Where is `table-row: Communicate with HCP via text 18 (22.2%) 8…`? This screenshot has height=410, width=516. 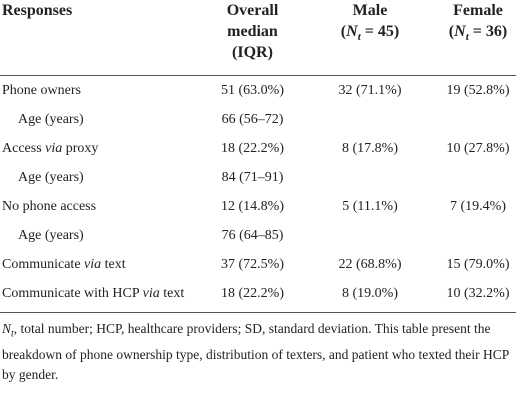 table-row: Communicate with HCP via text 18 (22.2%) 8… is located at coordinates (258, 296).